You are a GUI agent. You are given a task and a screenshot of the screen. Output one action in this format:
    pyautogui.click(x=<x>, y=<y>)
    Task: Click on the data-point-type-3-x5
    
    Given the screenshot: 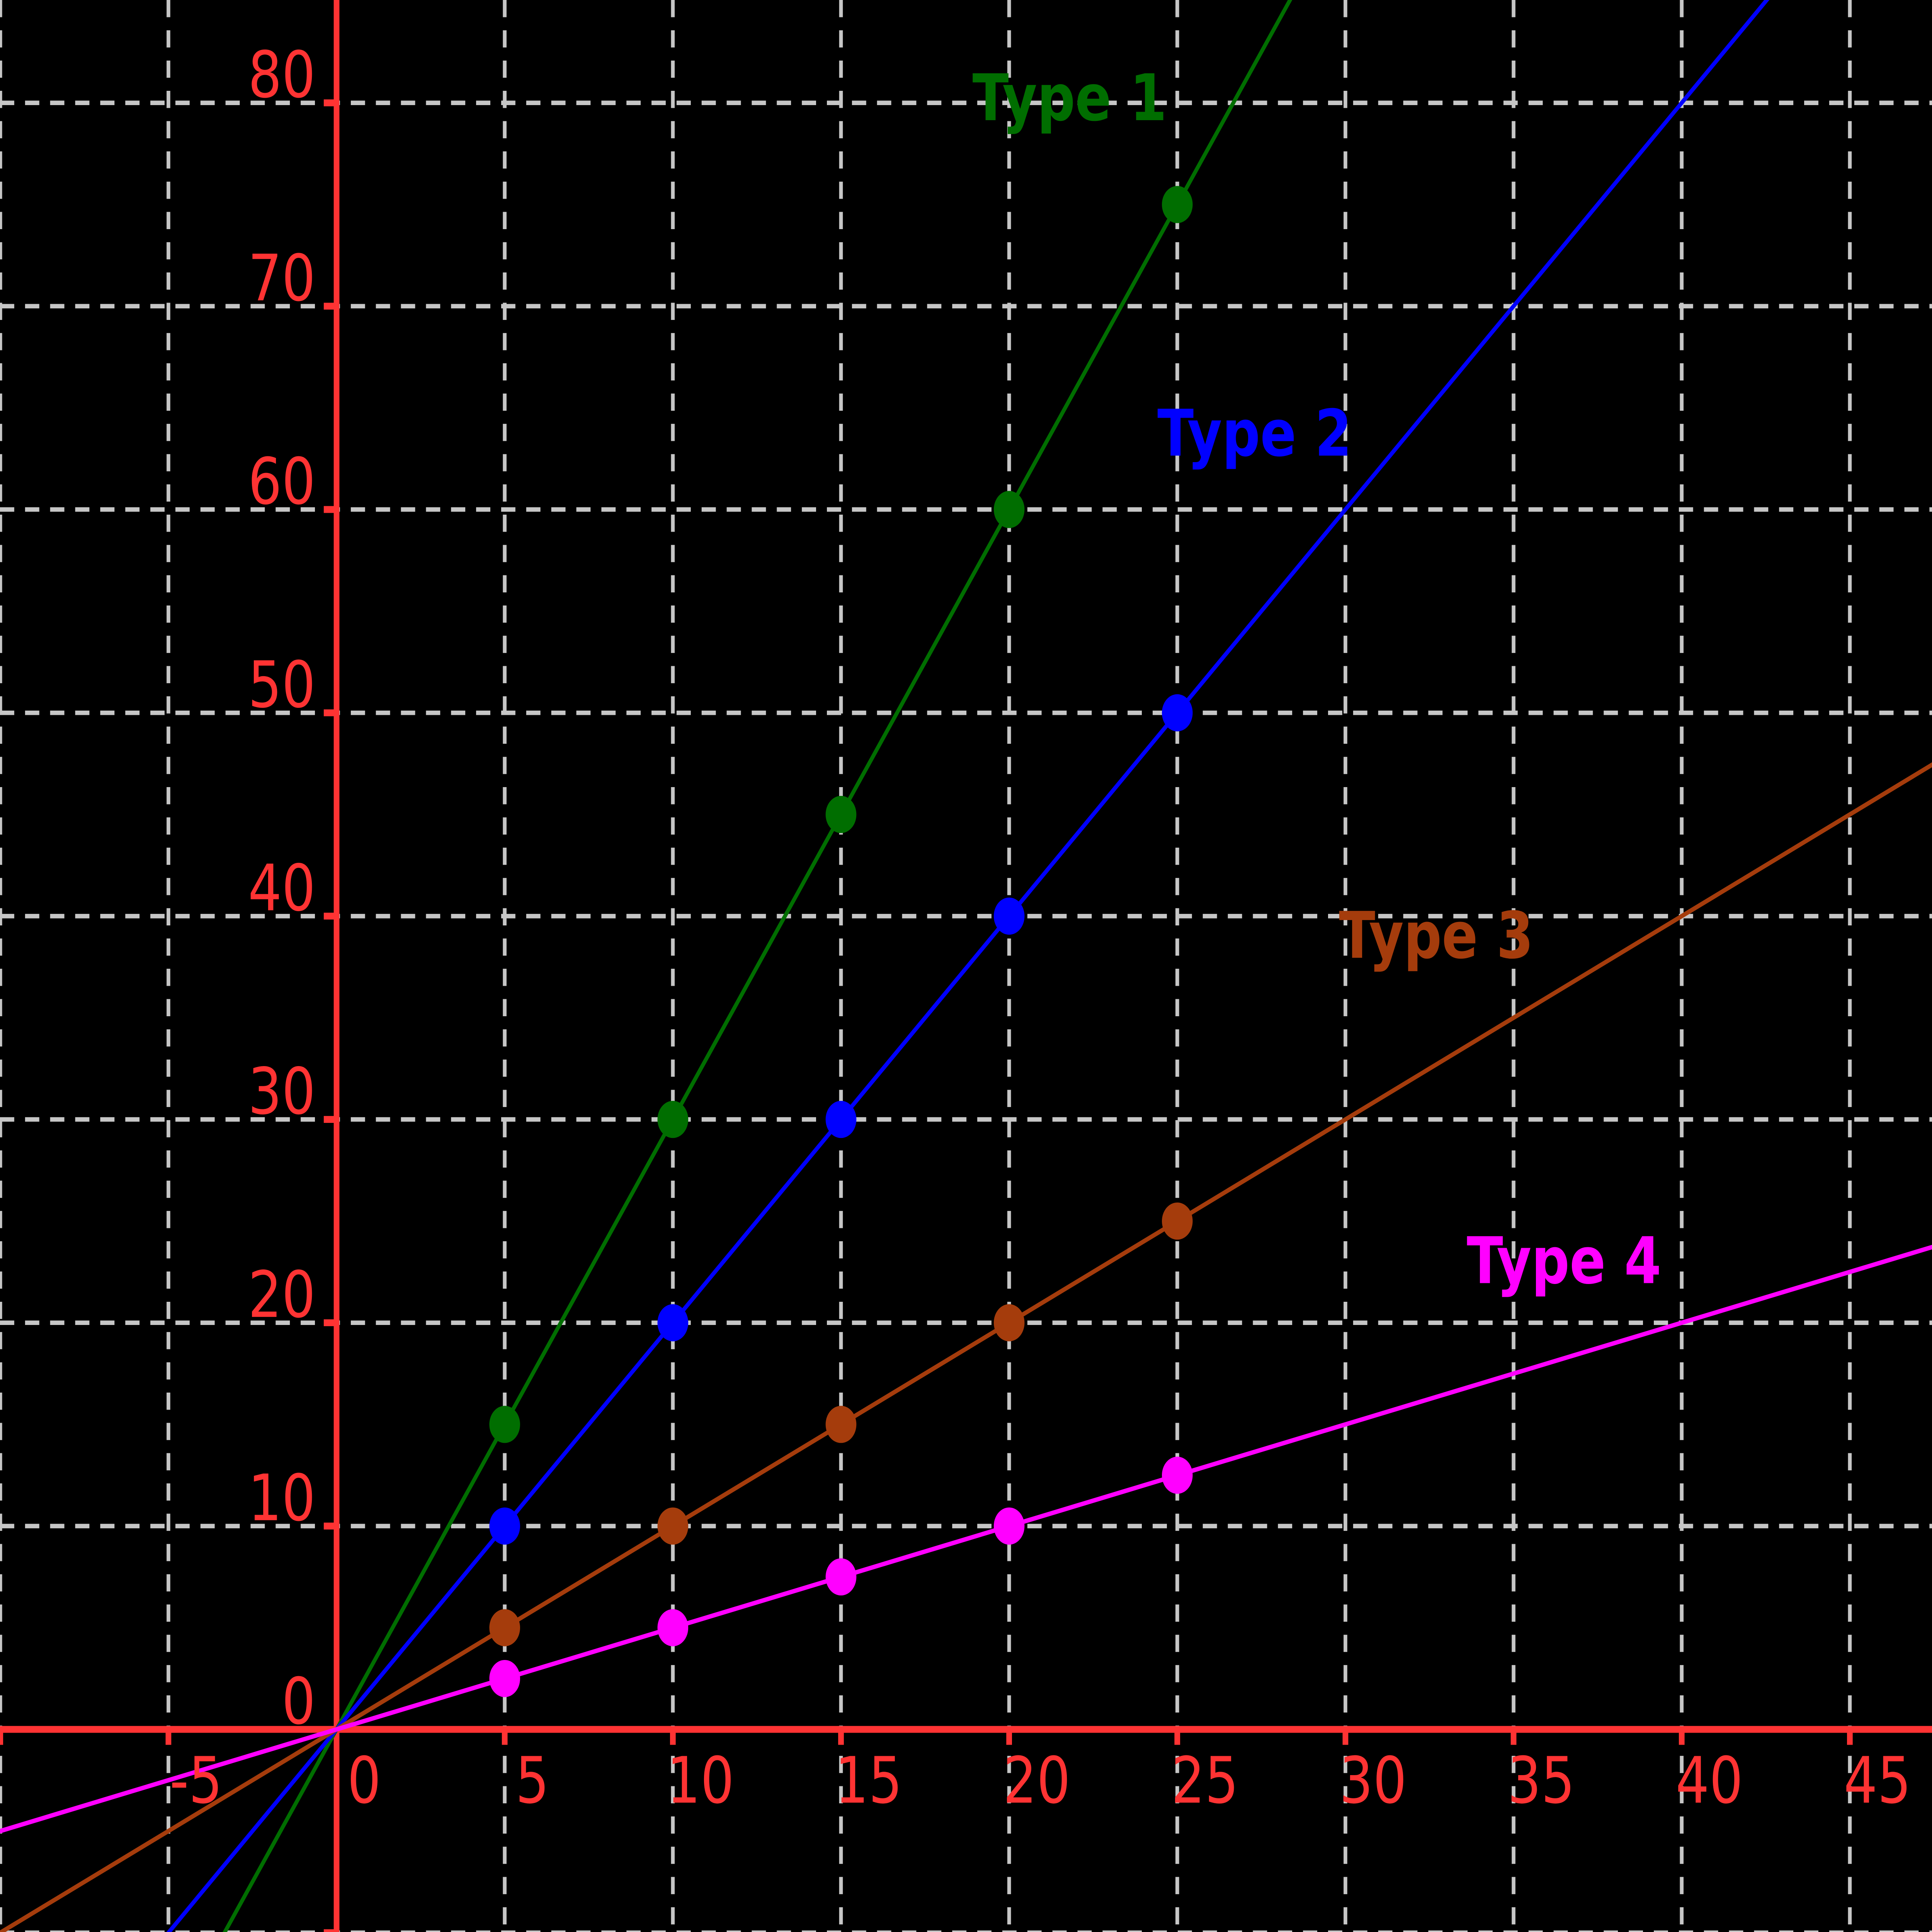 What is the action you would take?
    pyautogui.click(x=505, y=1628)
    